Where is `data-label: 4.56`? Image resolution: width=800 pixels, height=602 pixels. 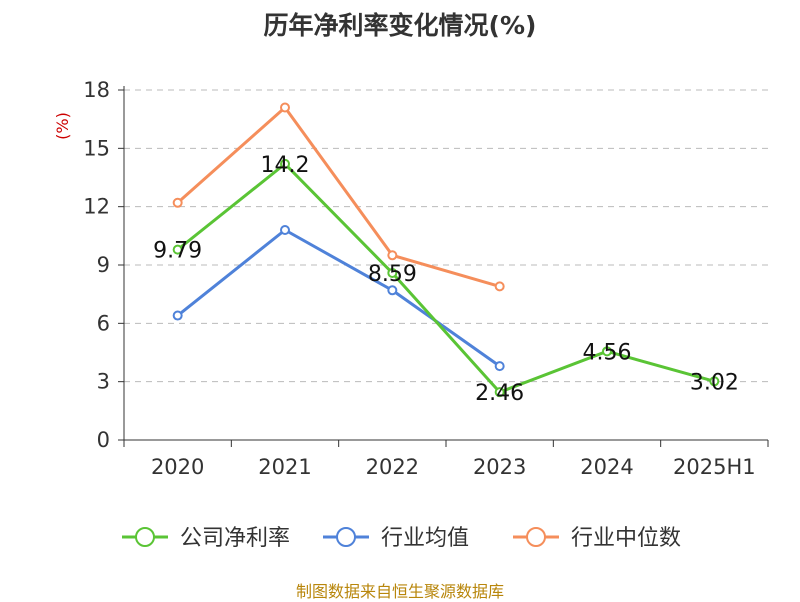 data-label: 4.56 is located at coordinates (607, 352).